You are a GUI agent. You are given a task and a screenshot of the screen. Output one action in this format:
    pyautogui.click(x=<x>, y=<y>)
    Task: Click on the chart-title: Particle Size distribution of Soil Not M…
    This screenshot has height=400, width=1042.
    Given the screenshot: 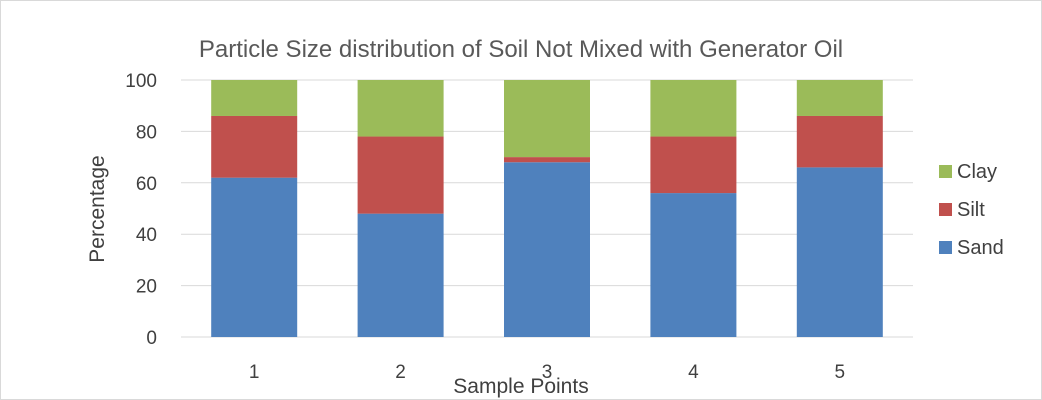 What is the action you would take?
    pyautogui.click(x=521, y=49)
    